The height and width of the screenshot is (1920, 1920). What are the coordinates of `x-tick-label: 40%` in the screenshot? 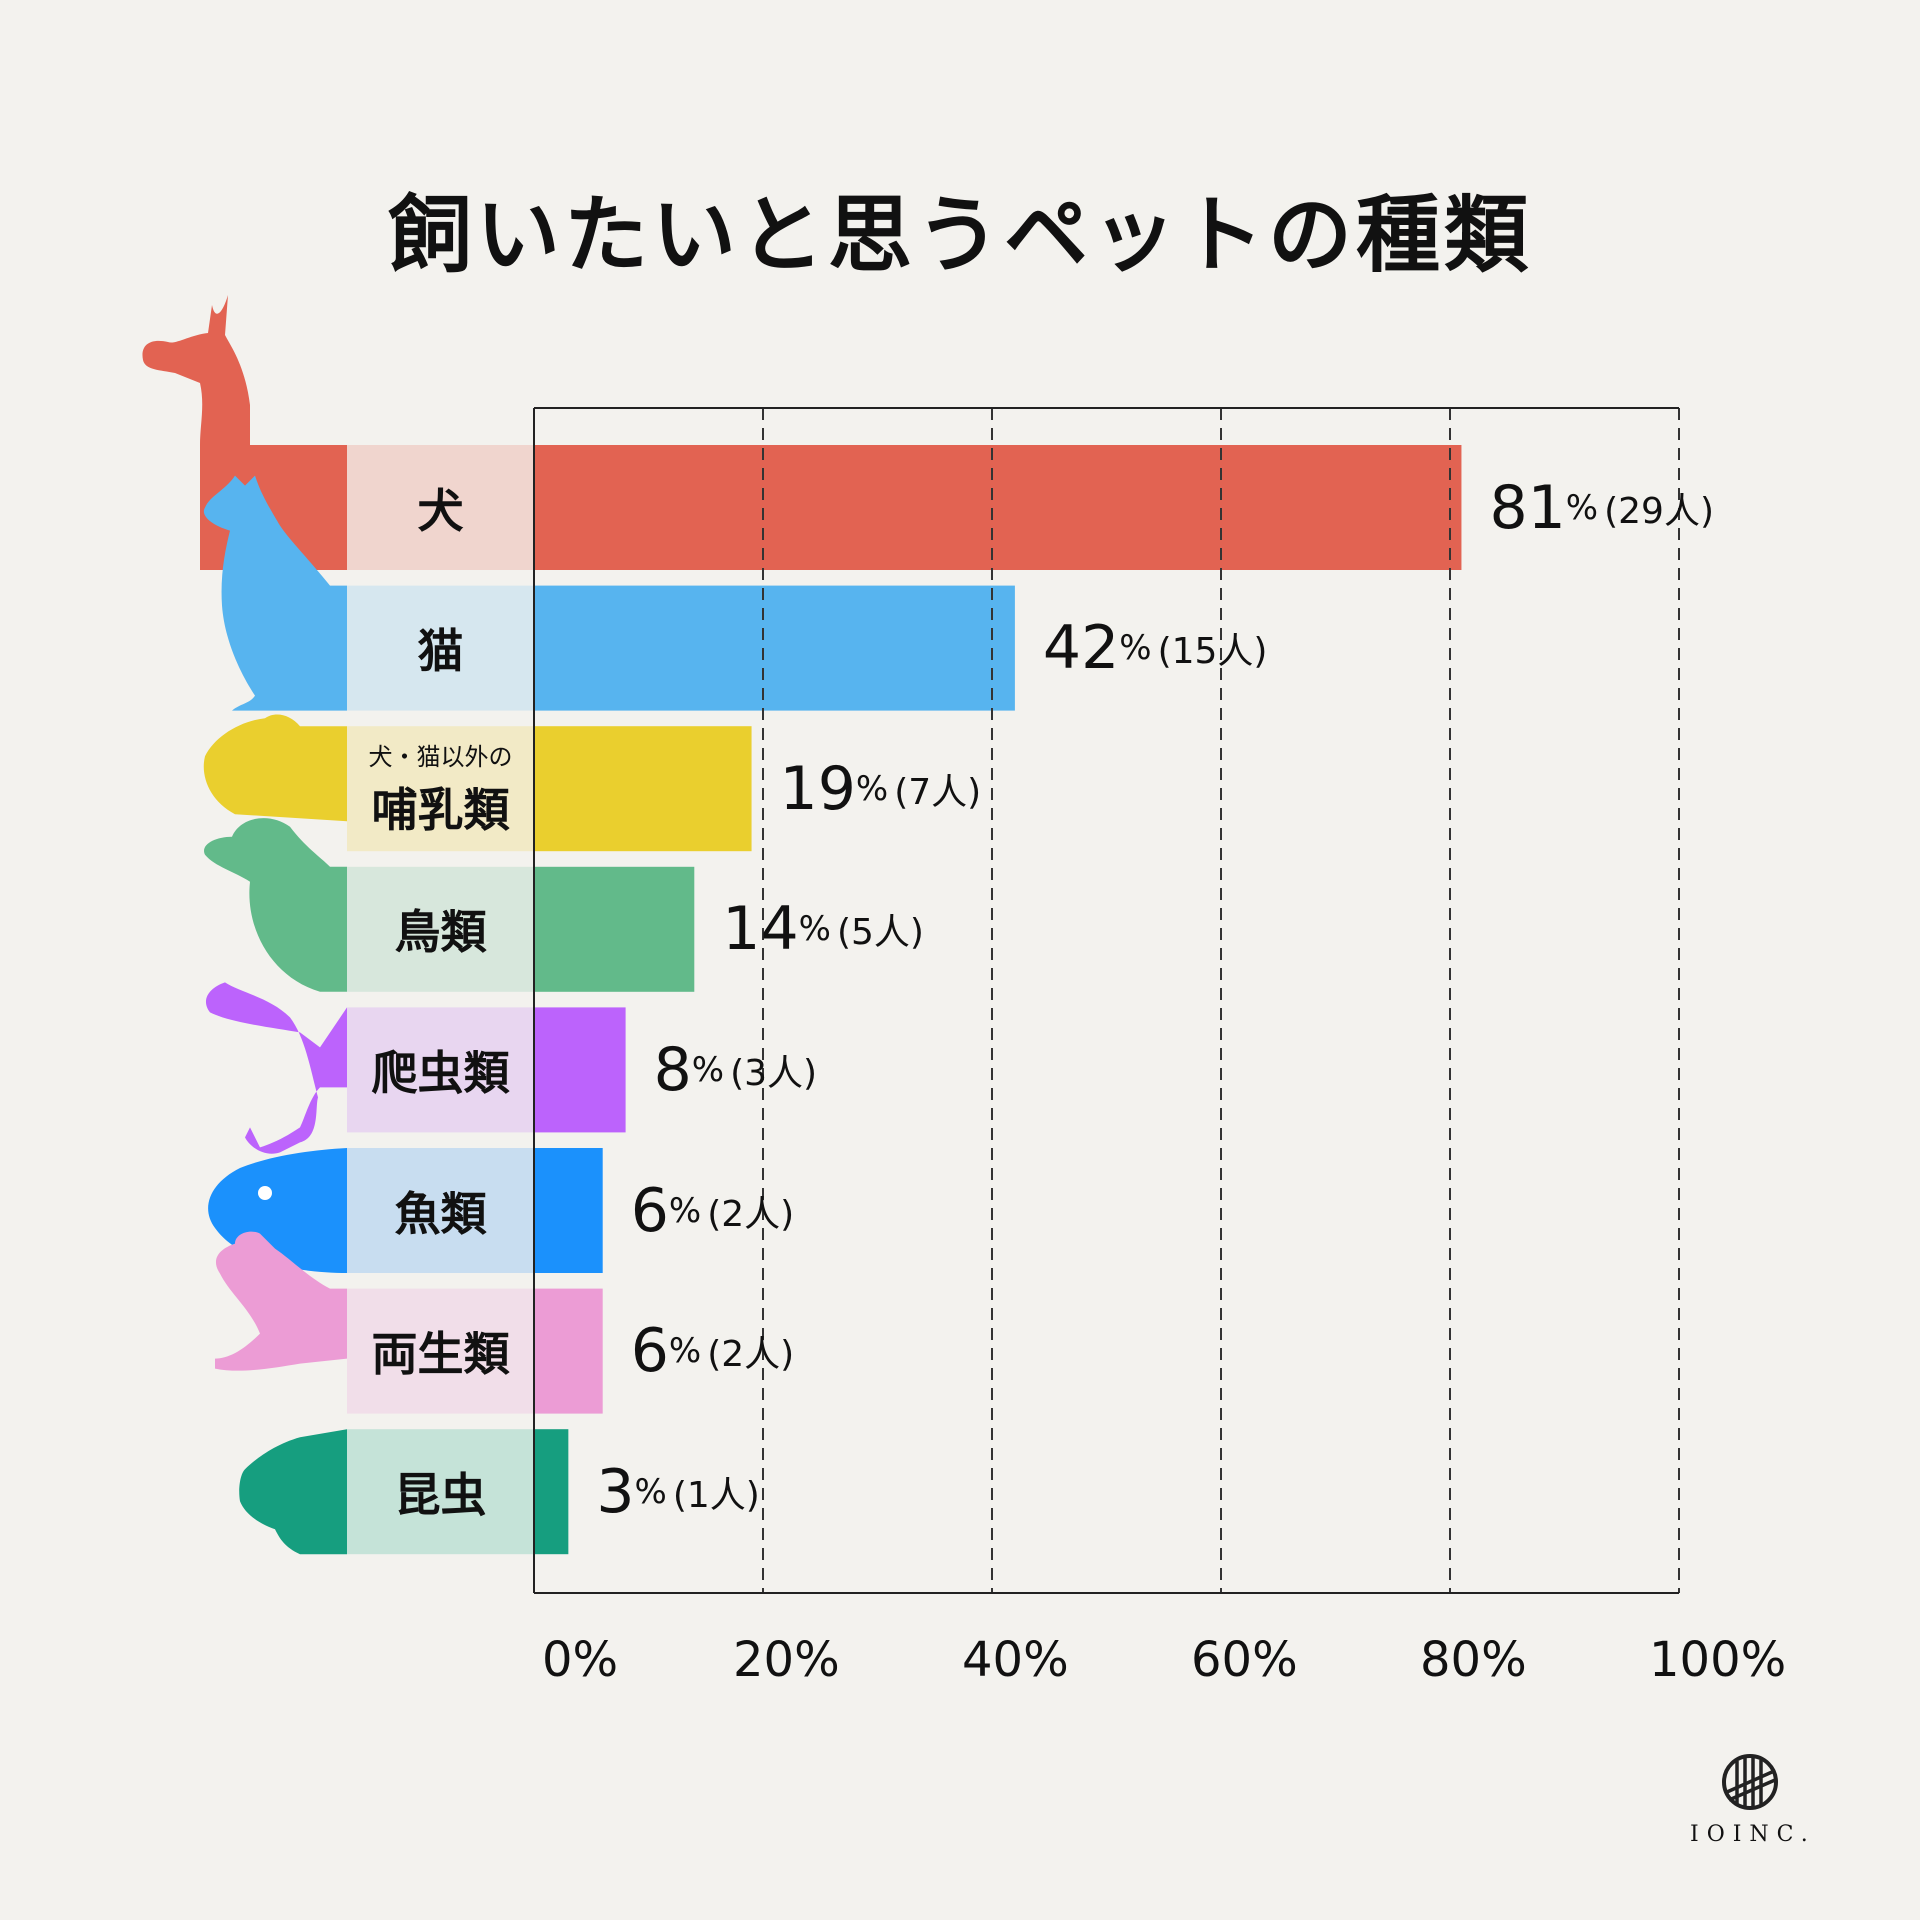 It's located at (1015, 1660).